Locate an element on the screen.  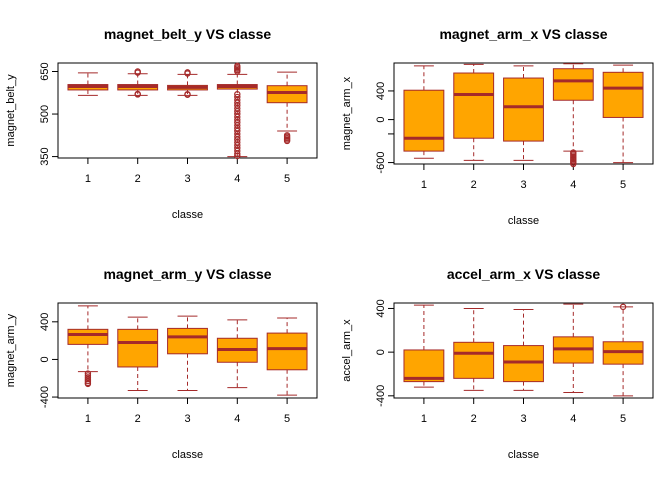
y-axis-label: magnet_arm_y is located at coordinates (11, 350).